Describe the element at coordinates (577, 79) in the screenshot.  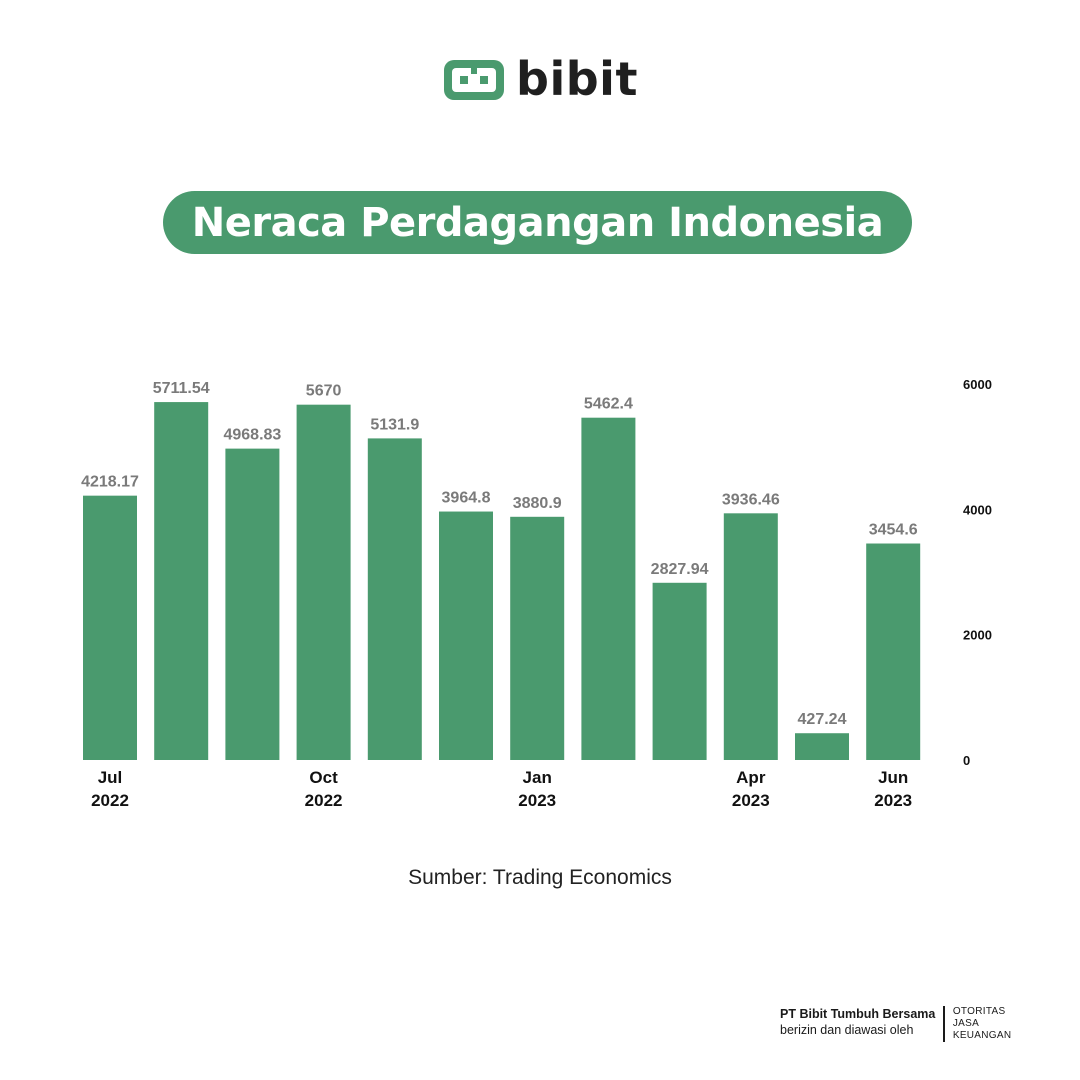
I see `brand-name: bibit` at that location.